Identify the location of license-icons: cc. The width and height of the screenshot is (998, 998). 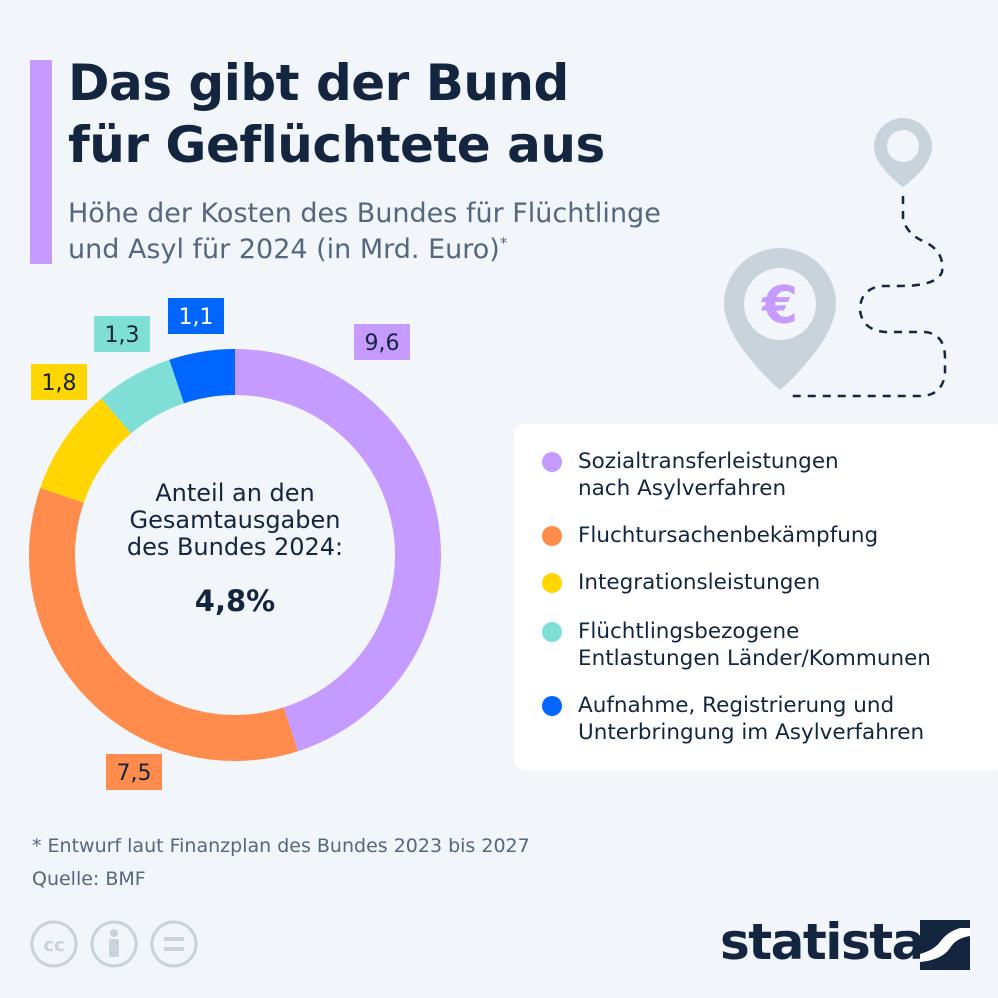
(120, 946).